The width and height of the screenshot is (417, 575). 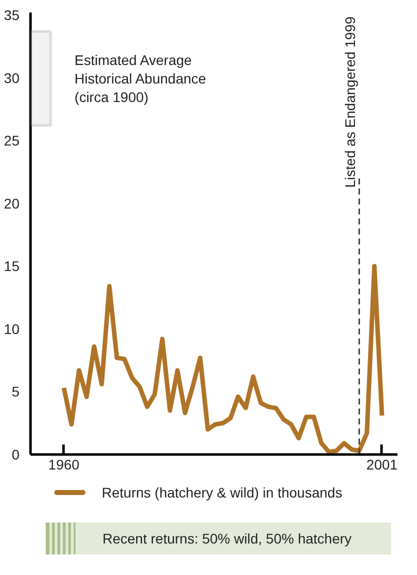 I want to click on y-tick-label: 35, so click(x=12, y=15).